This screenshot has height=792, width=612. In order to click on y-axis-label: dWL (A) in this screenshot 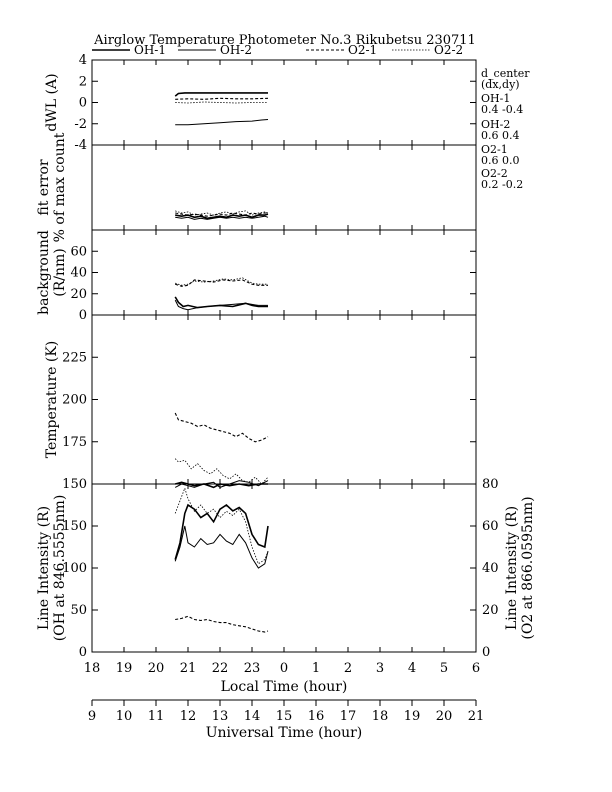, I will do `click(52, 102)`.